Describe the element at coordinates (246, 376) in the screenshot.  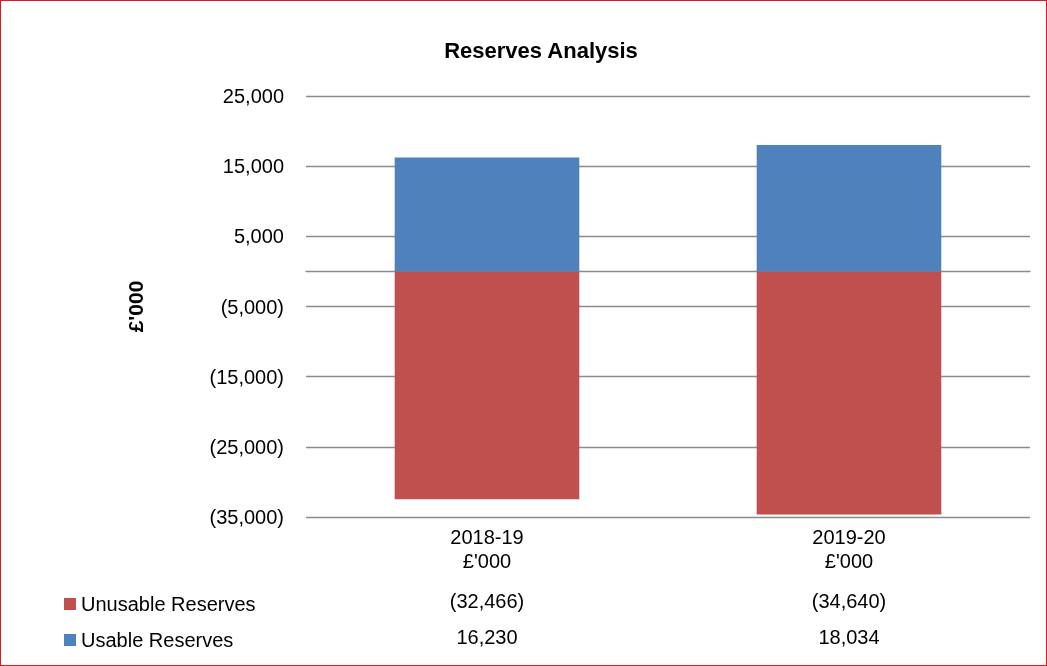
I see `y-tick-label: (15,000)` at that location.